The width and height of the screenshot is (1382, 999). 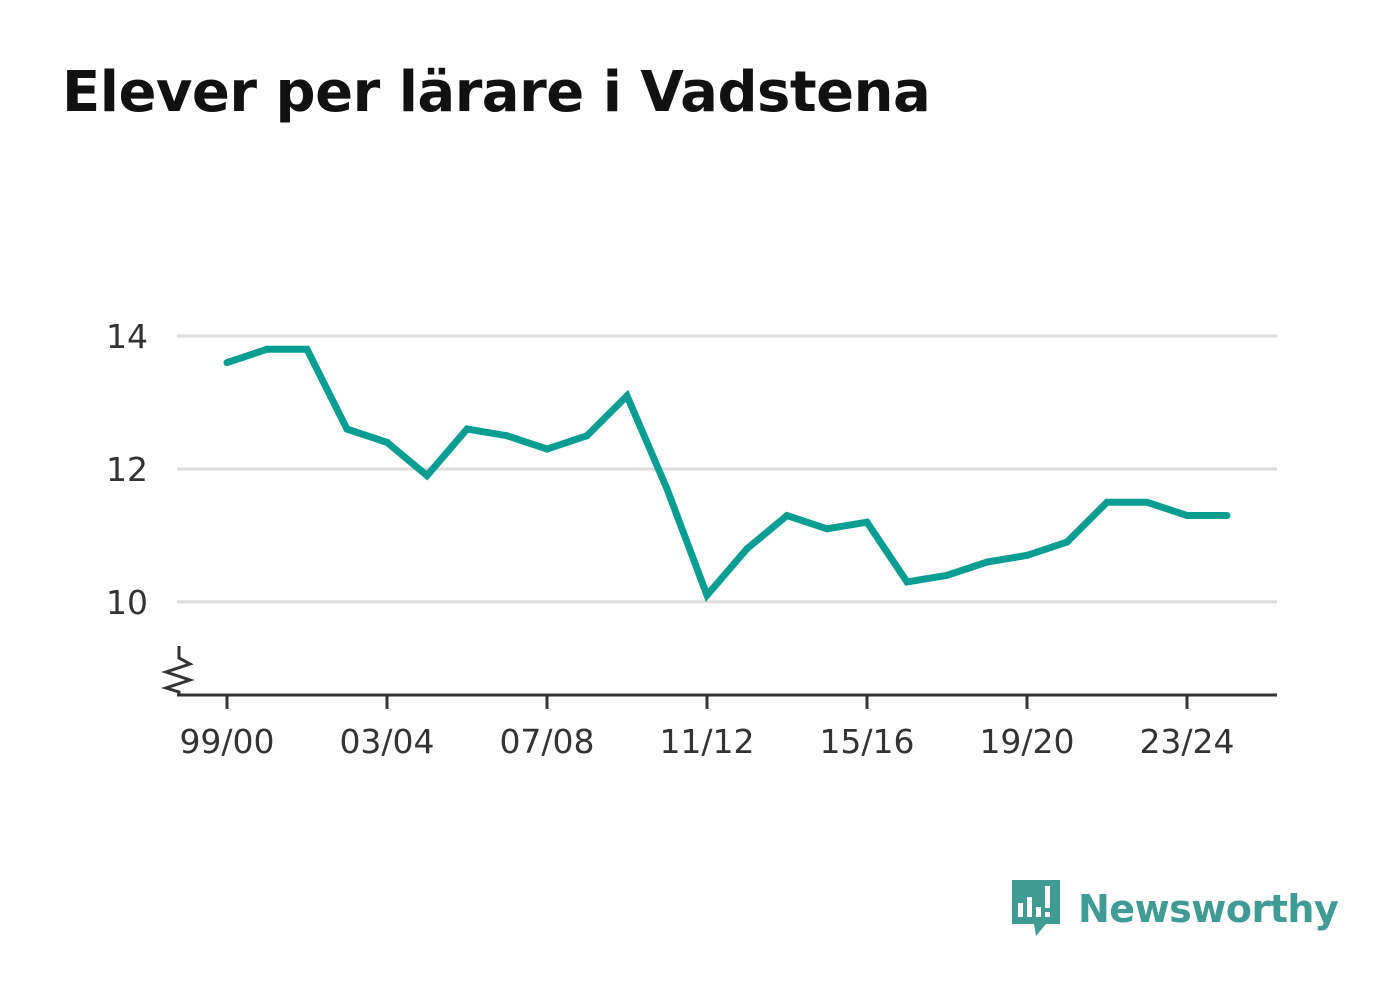 I want to click on x-tick-labels: 99/00 03/04 07/08 11/12 15/16 19/20 23/24, so click(x=706, y=741).